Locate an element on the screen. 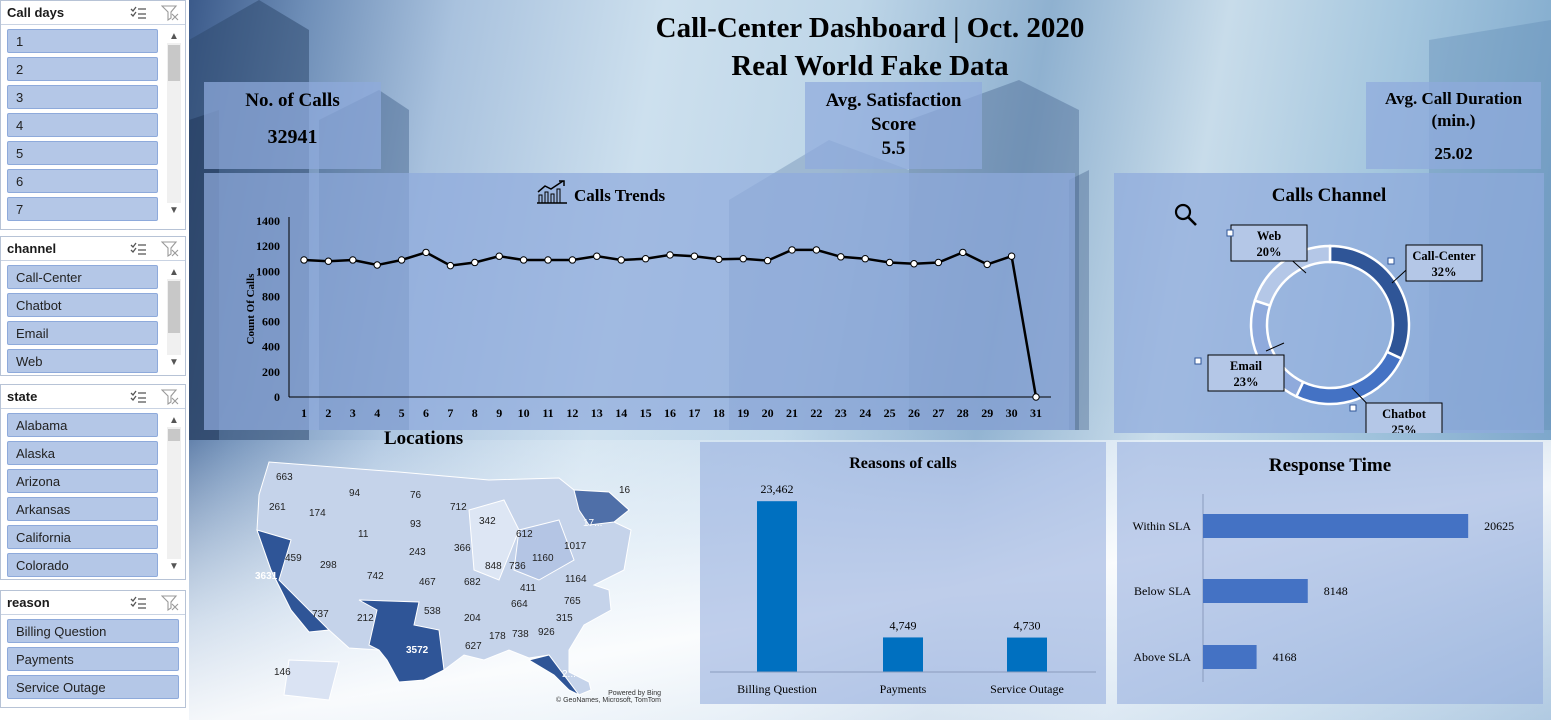  kpi-card-duration: Avg. Call Duration (min.) 25.02 is located at coordinates (1453, 125).